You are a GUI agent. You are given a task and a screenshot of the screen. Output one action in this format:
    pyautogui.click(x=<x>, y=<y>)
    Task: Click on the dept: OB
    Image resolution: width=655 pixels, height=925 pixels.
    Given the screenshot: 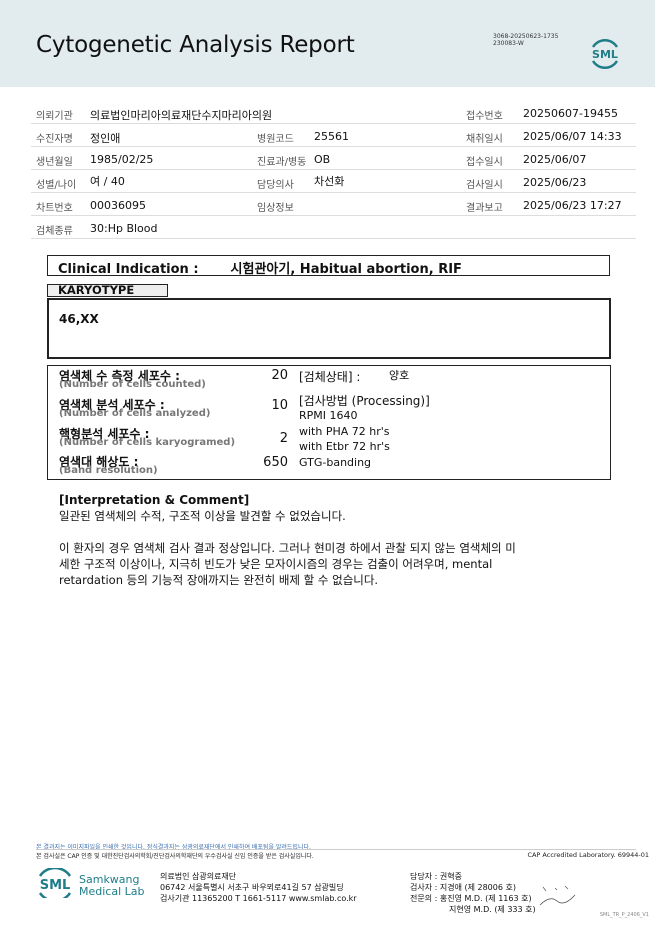 What is the action you would take?
    pyautogui.click(x=322, y=159)
    